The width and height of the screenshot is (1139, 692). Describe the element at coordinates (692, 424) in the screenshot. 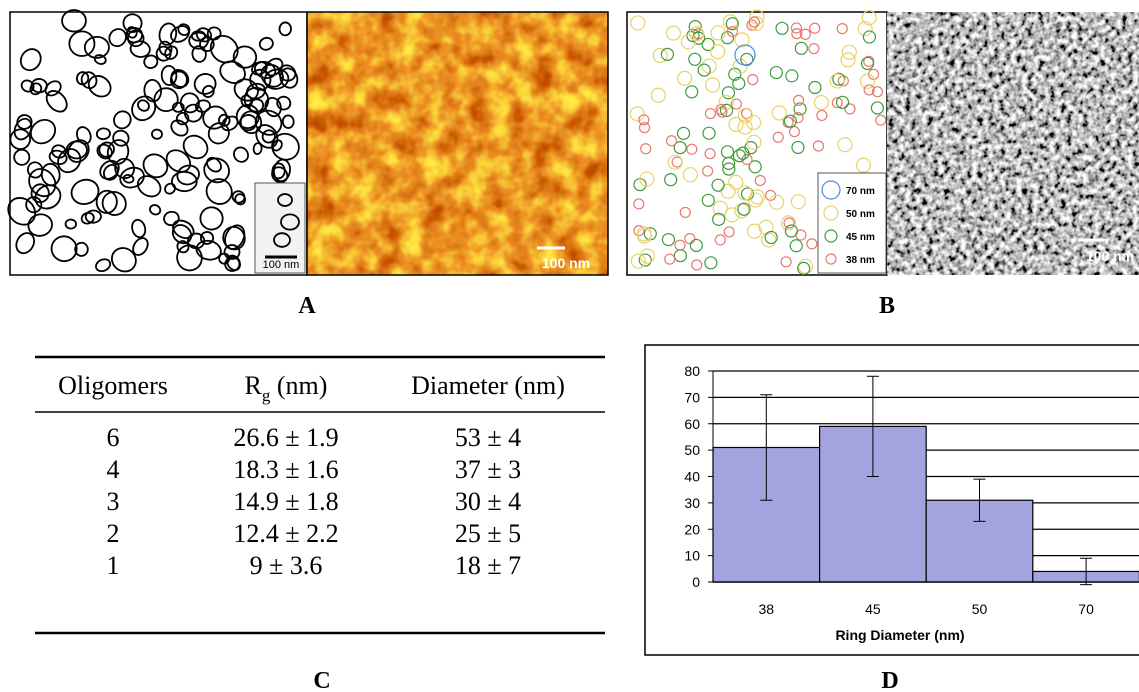

I see `y-tick-label: 60` at that location.